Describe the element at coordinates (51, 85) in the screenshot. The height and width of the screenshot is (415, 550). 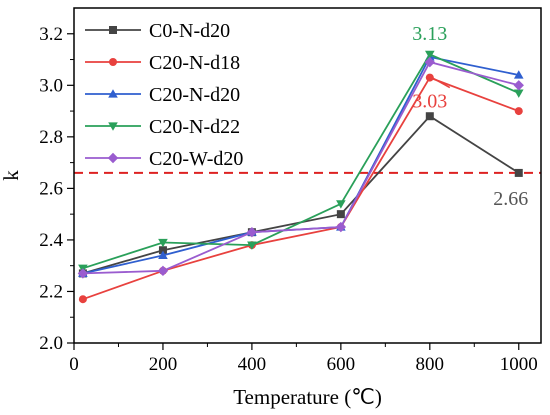
I see `y-tick-label: 3.0` at that location.